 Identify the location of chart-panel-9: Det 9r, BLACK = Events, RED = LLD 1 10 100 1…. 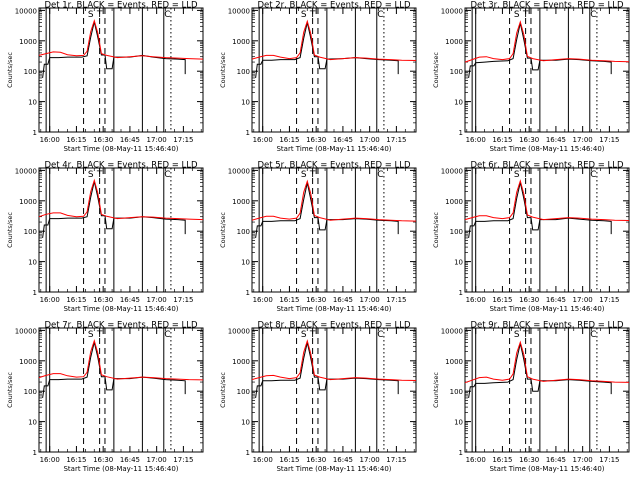
(531, 397).